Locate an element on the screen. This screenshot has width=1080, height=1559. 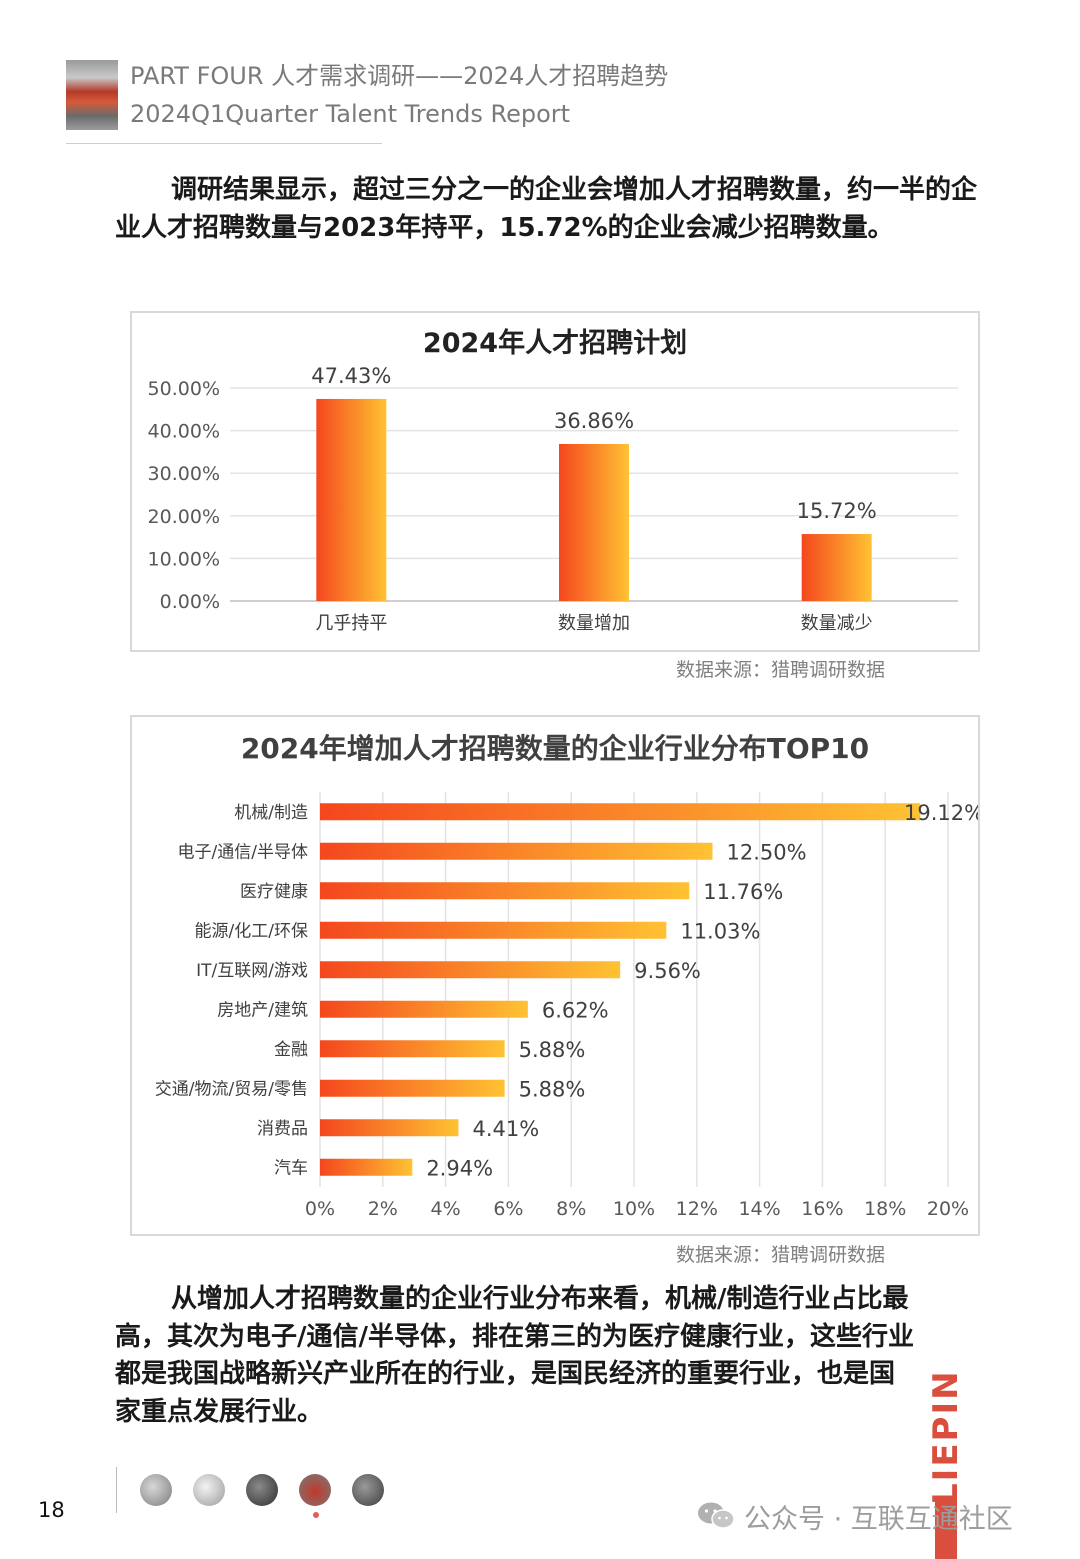
chart1-y-tick: 20.00% is located at coordinates (184, 517).